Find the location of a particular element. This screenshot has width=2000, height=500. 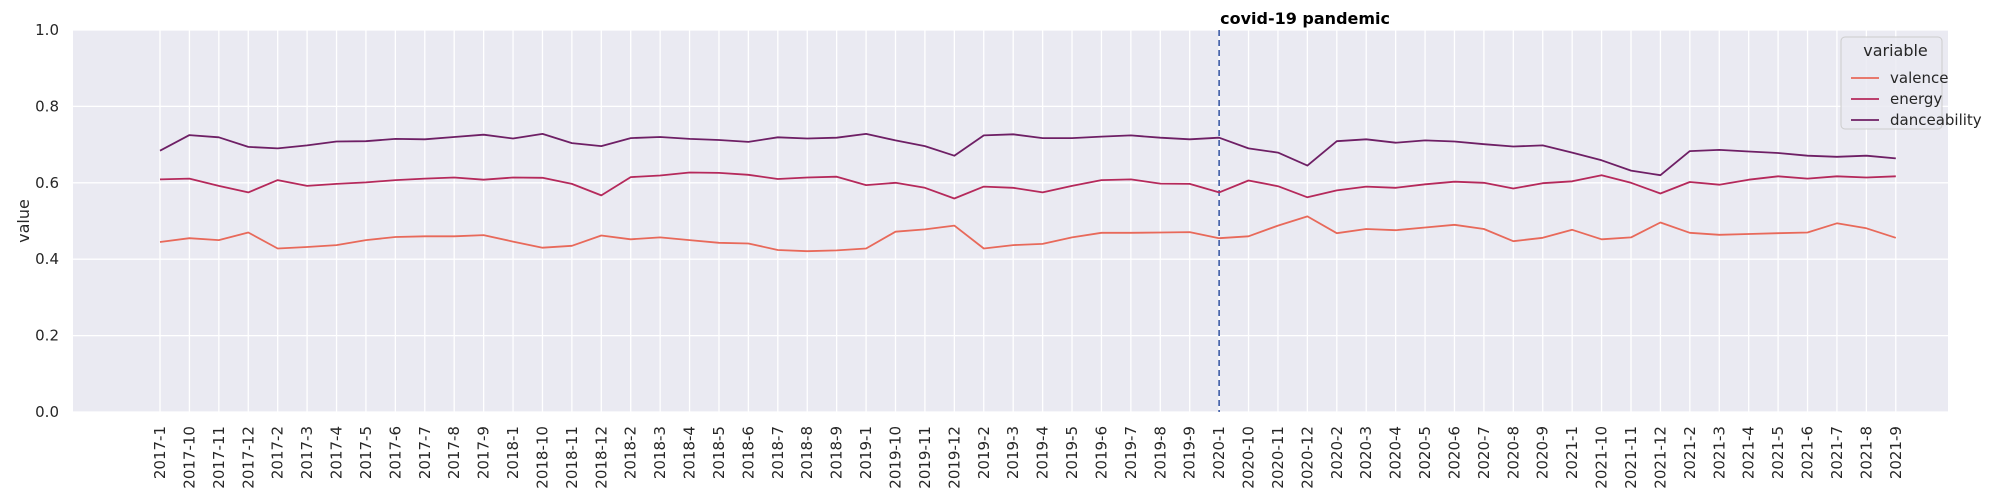

legend: variable valence energy danceability is located at coordinates (1911, 83).